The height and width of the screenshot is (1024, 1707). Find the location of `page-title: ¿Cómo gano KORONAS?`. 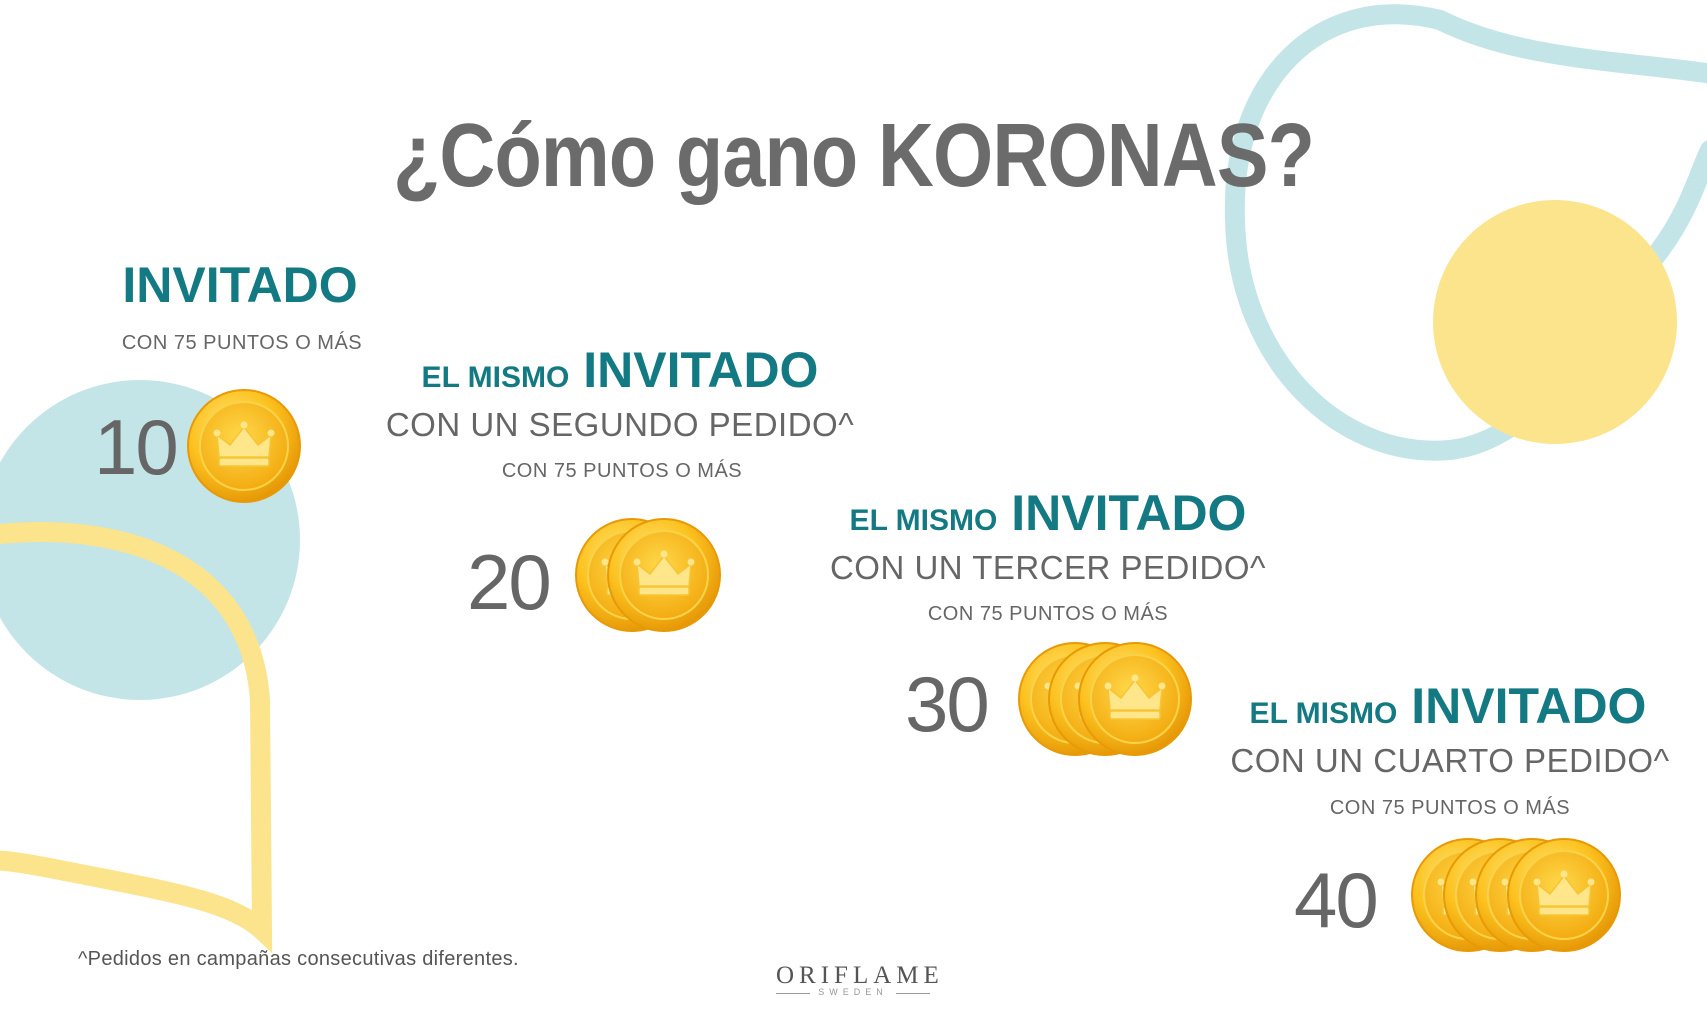

page-title: ¿Cómo gano KORONAS? is located at coordinates (853, 156).